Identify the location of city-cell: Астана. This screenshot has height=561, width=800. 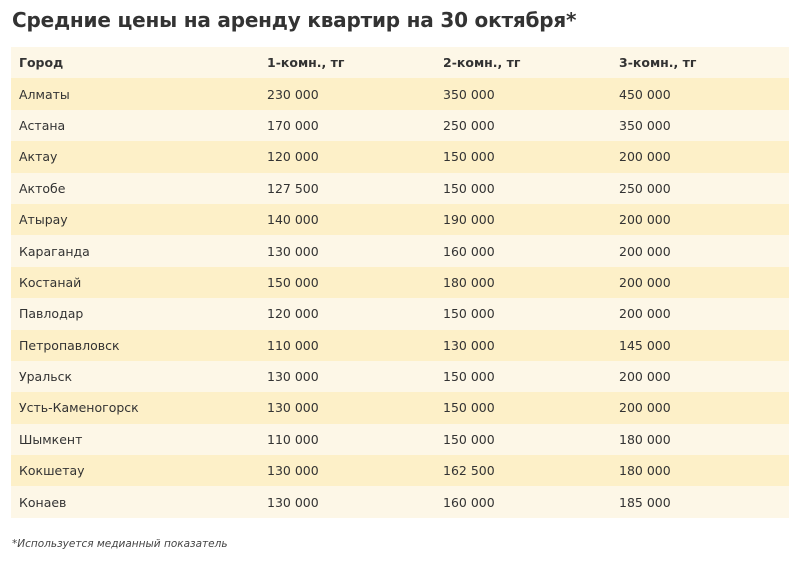
(42, 125).